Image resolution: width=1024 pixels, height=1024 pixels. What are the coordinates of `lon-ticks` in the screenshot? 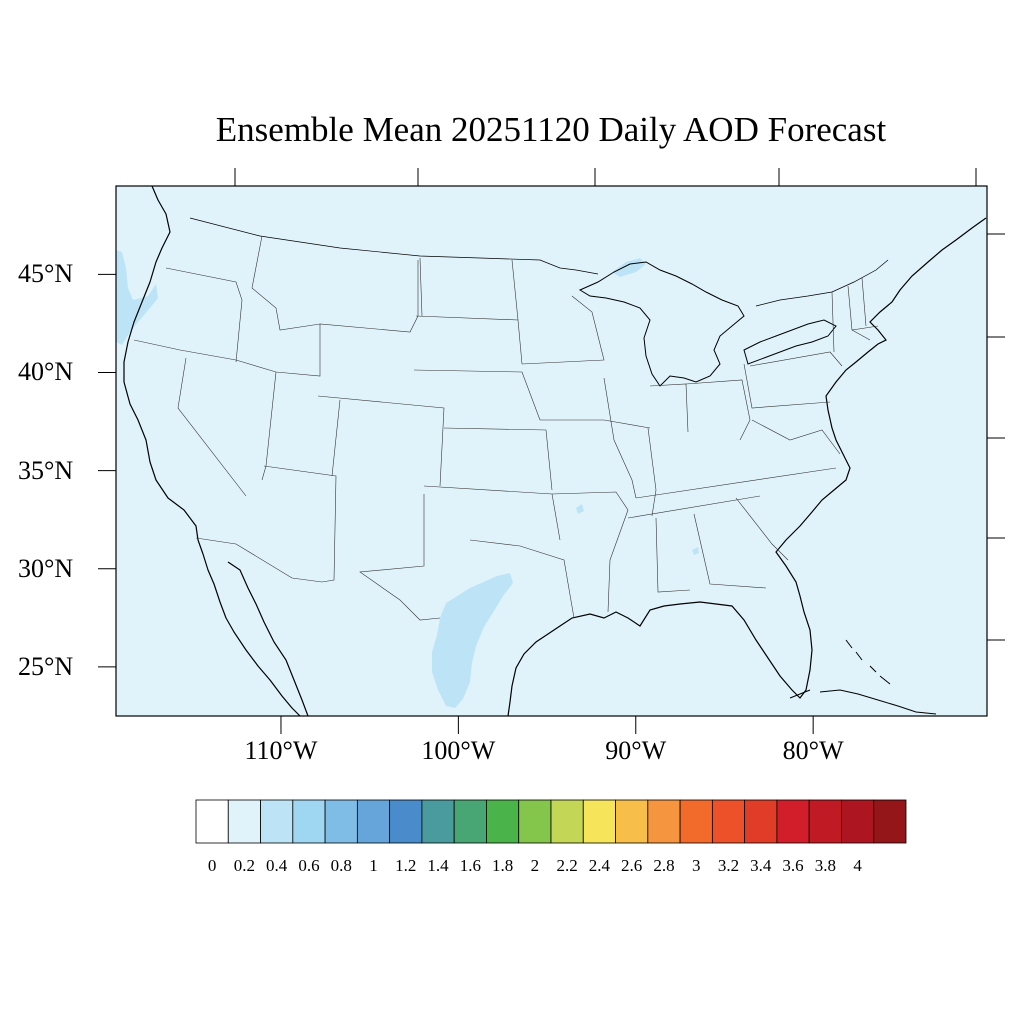 It's located at (547, 725).